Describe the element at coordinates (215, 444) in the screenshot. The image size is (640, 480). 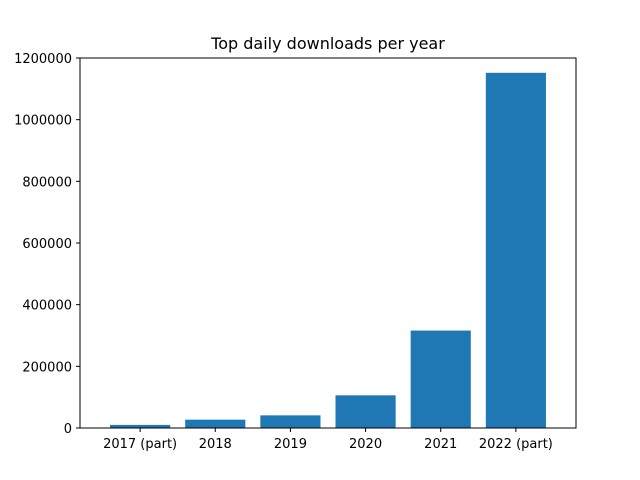
I see `x-tick-label-1: 2018` at that location.